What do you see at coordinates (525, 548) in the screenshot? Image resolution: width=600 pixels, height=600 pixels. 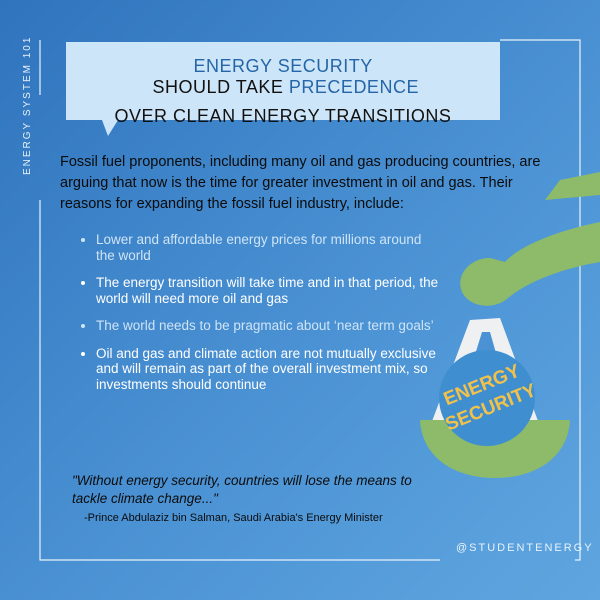 I see `handle: @STUDENTENERGY` at bounding box center [525, 548].